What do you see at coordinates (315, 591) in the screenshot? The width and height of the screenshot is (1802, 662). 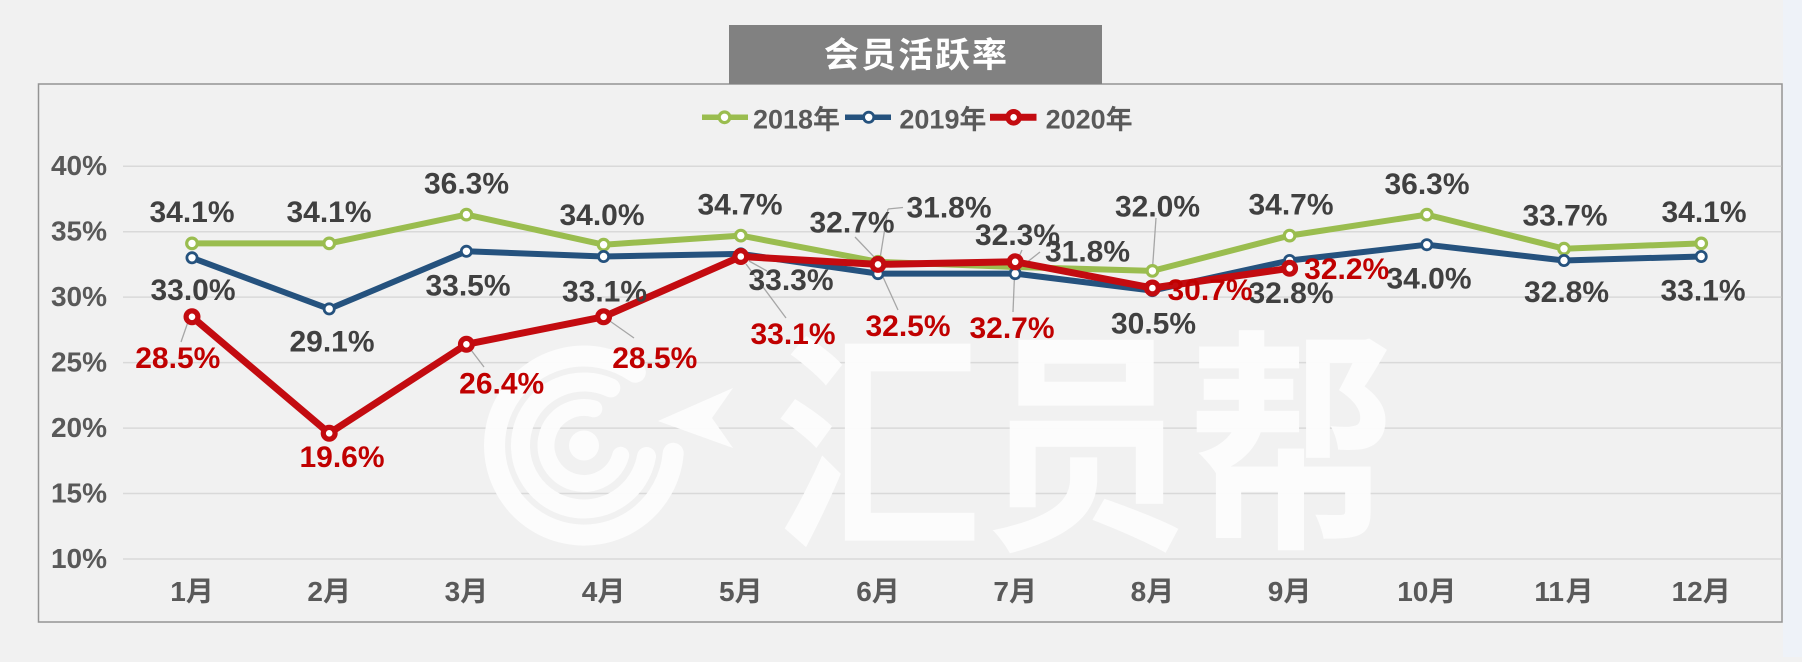 I see `svg-text: 2` at bounding box center [315, 591].